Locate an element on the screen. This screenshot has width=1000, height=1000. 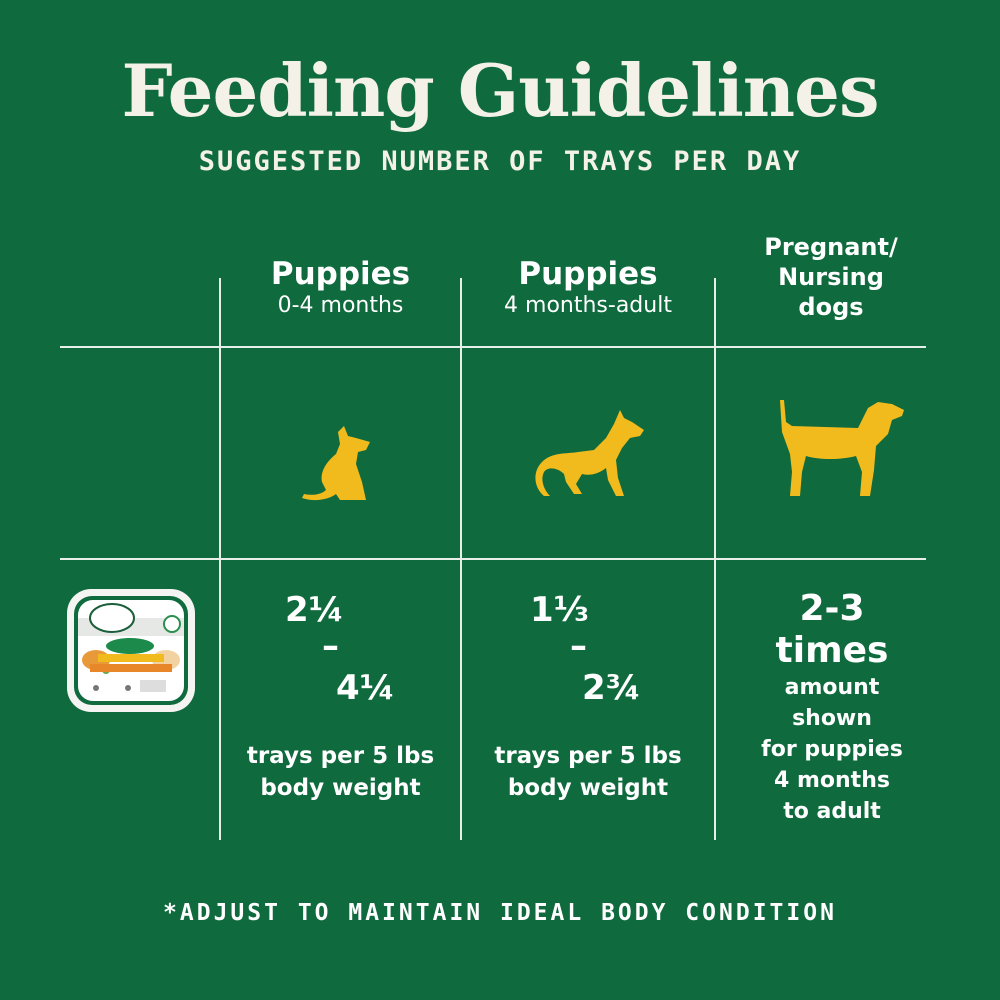
pregnant-amount: 2-3 times is located at coordinates (832, 630).